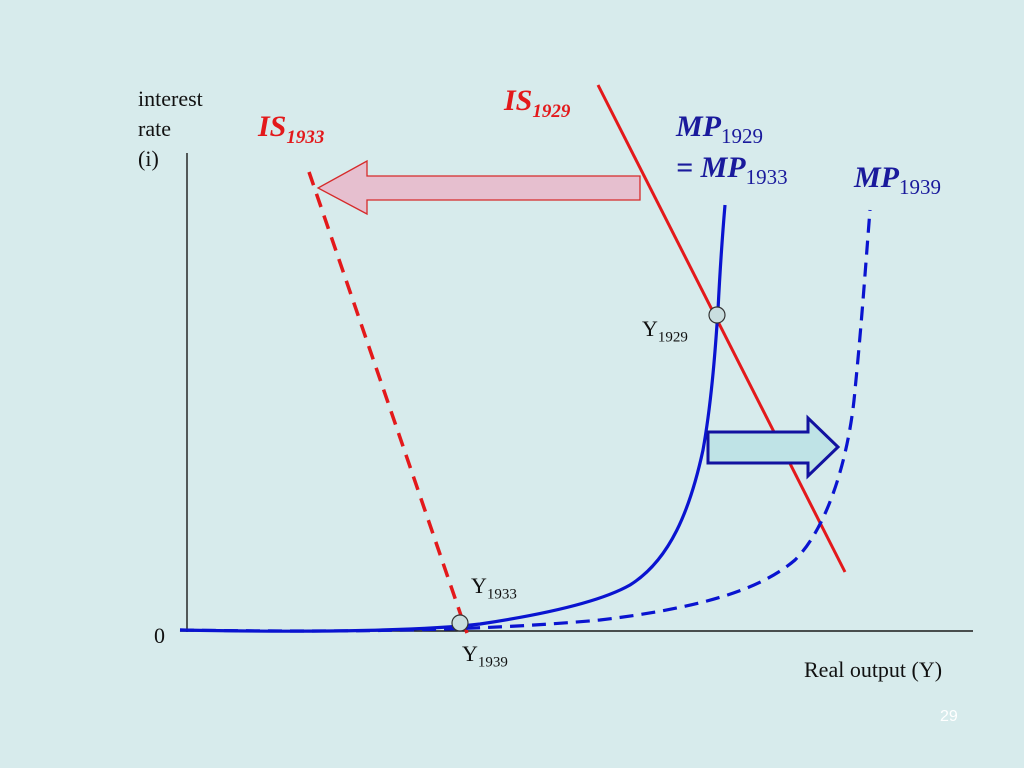 The image size is (1024, 768). Describe the element at coordinates (665, 331) in the screenshot. I see `y1929-label: Y1929` at that location.